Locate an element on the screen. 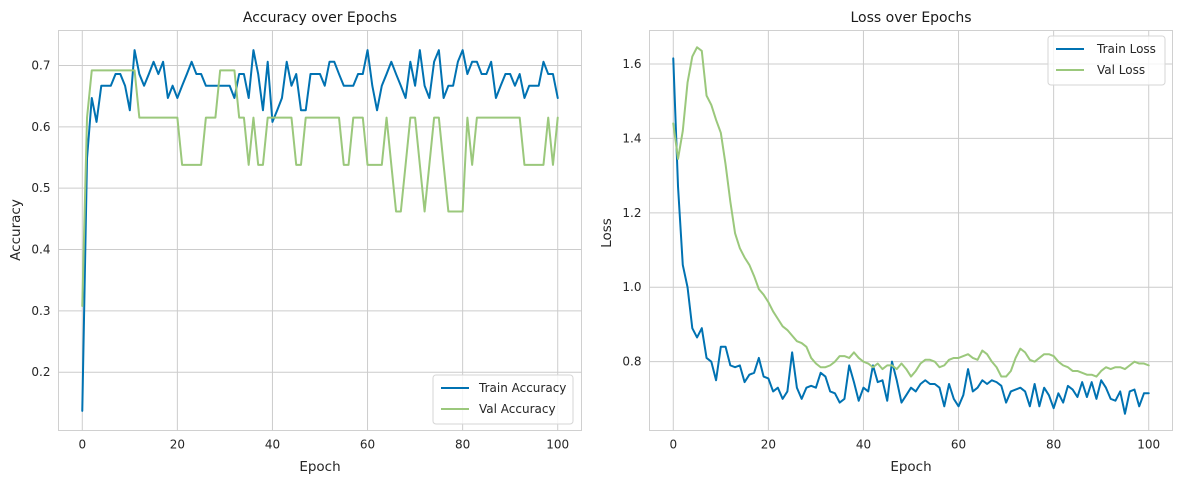 This screenshot has width=1183, height=484. accuracy-y-tick-label: 0.4 is located at coordinates (40, 250).